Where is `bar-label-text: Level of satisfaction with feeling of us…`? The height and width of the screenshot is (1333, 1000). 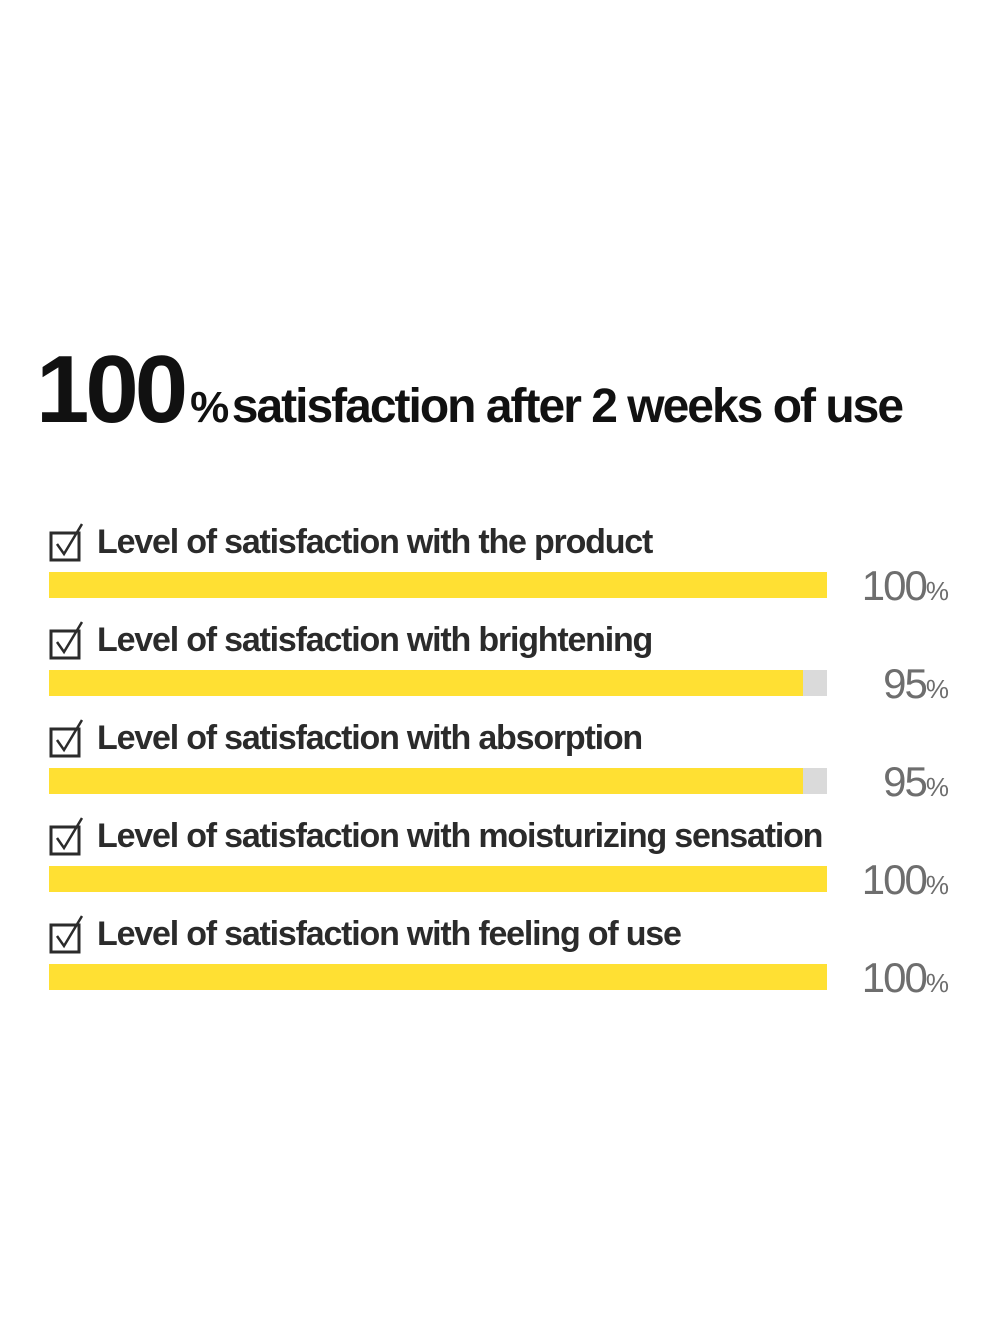
bar-label-text: Level of satisfaction with feeling of us… is located at coordinates (389, 933).